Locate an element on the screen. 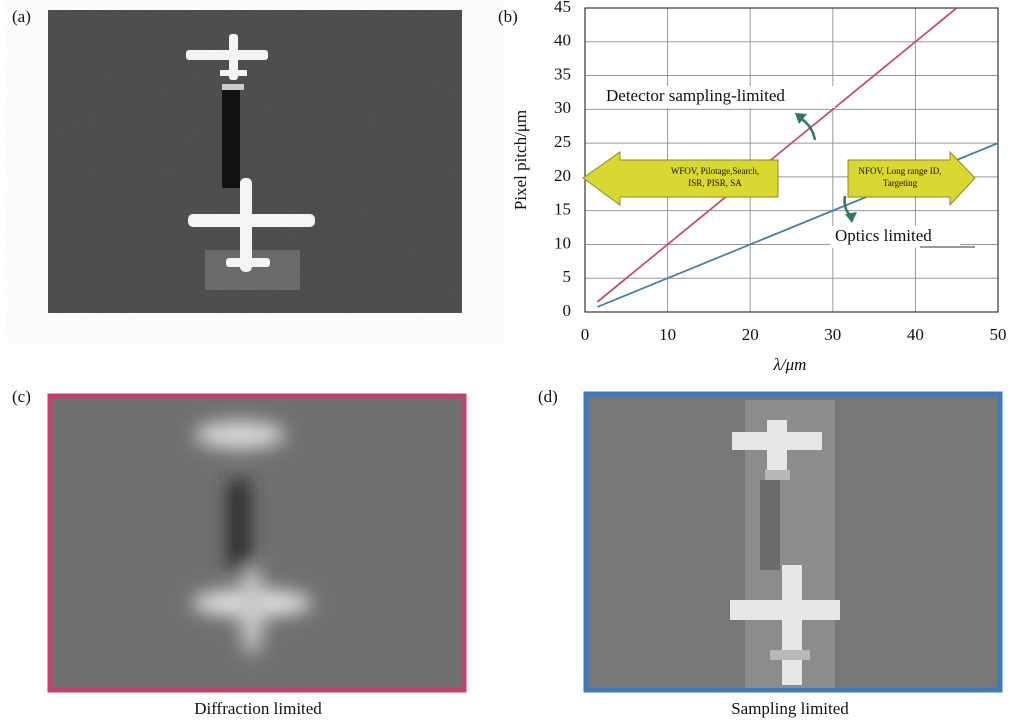 This screenshot has width=1012, height=723. panel-label: (b) is located at coordinates (508, 16).